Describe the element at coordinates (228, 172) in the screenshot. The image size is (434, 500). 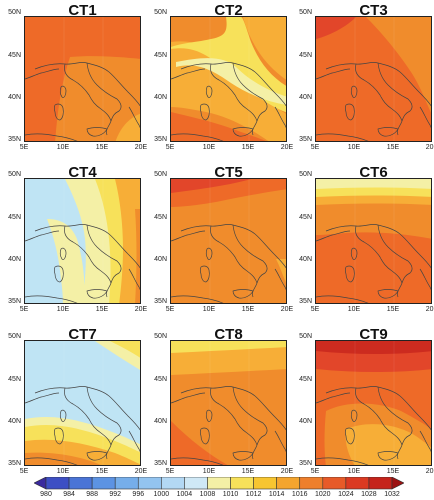
I see `panel-title: CT5` at that location.